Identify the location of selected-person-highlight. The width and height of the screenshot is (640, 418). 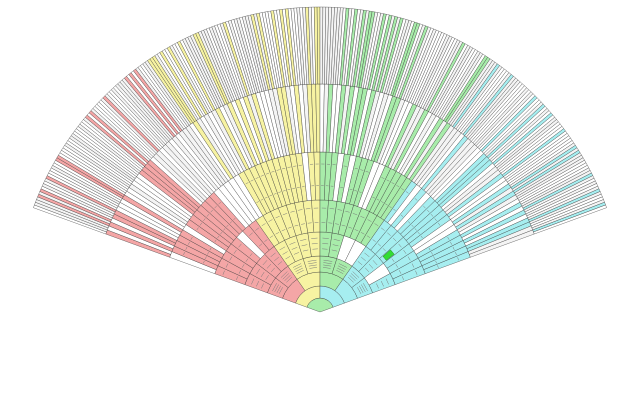
(388, 255).